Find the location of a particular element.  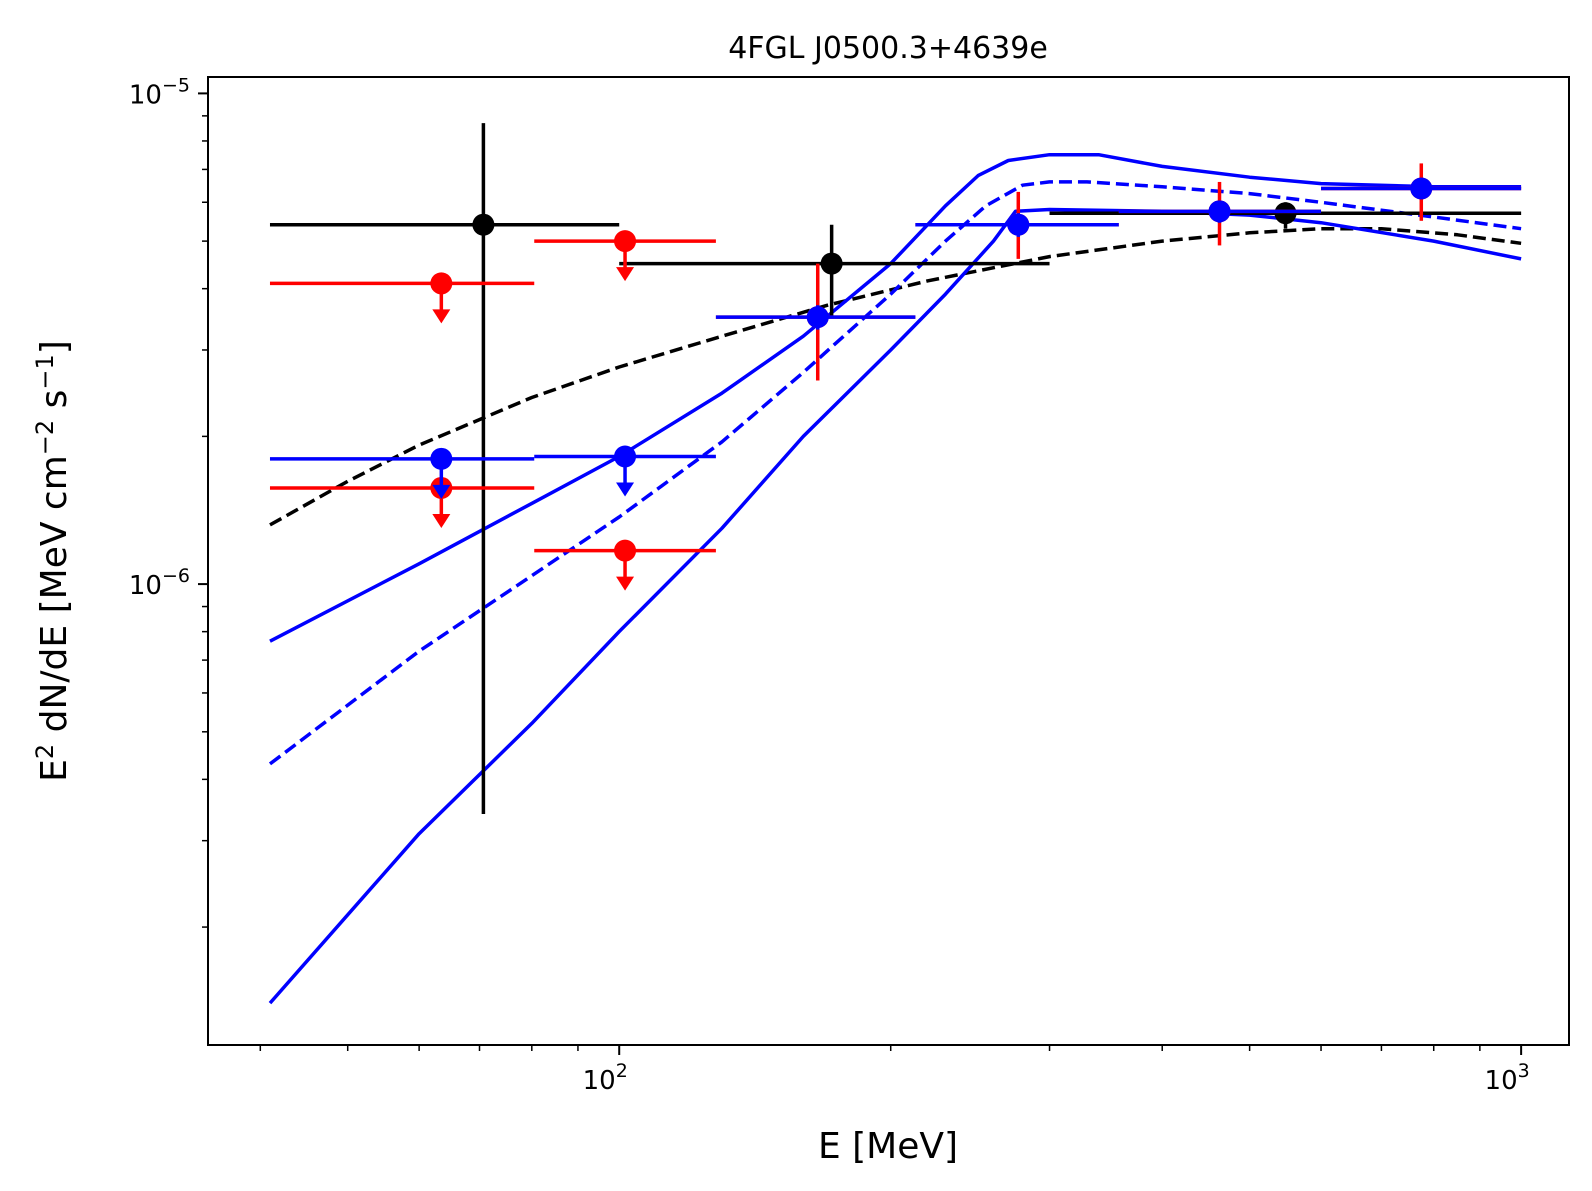

y-tick-label: 10⁻⁵ is located at coordinates (159, 92).